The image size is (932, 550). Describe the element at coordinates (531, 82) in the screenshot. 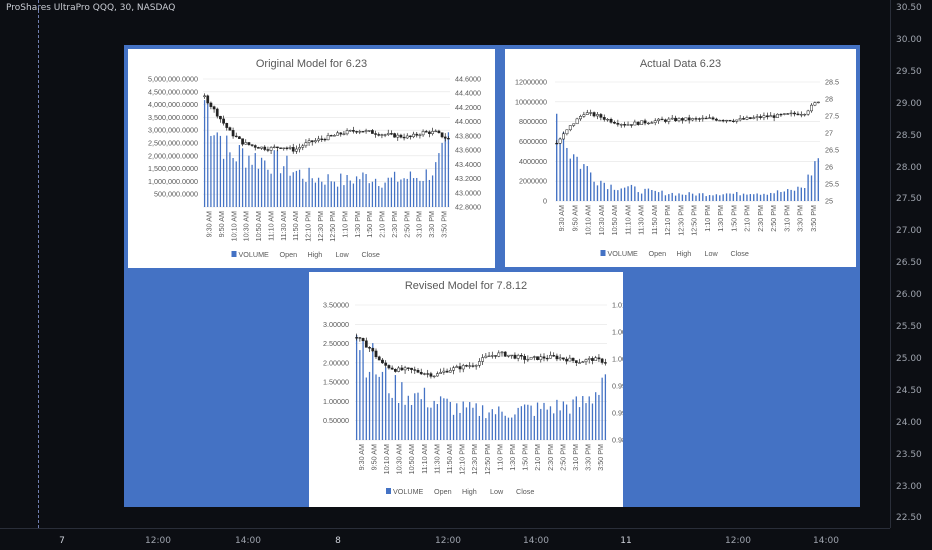

I see `left-axis-tick: 12000000` at that location.